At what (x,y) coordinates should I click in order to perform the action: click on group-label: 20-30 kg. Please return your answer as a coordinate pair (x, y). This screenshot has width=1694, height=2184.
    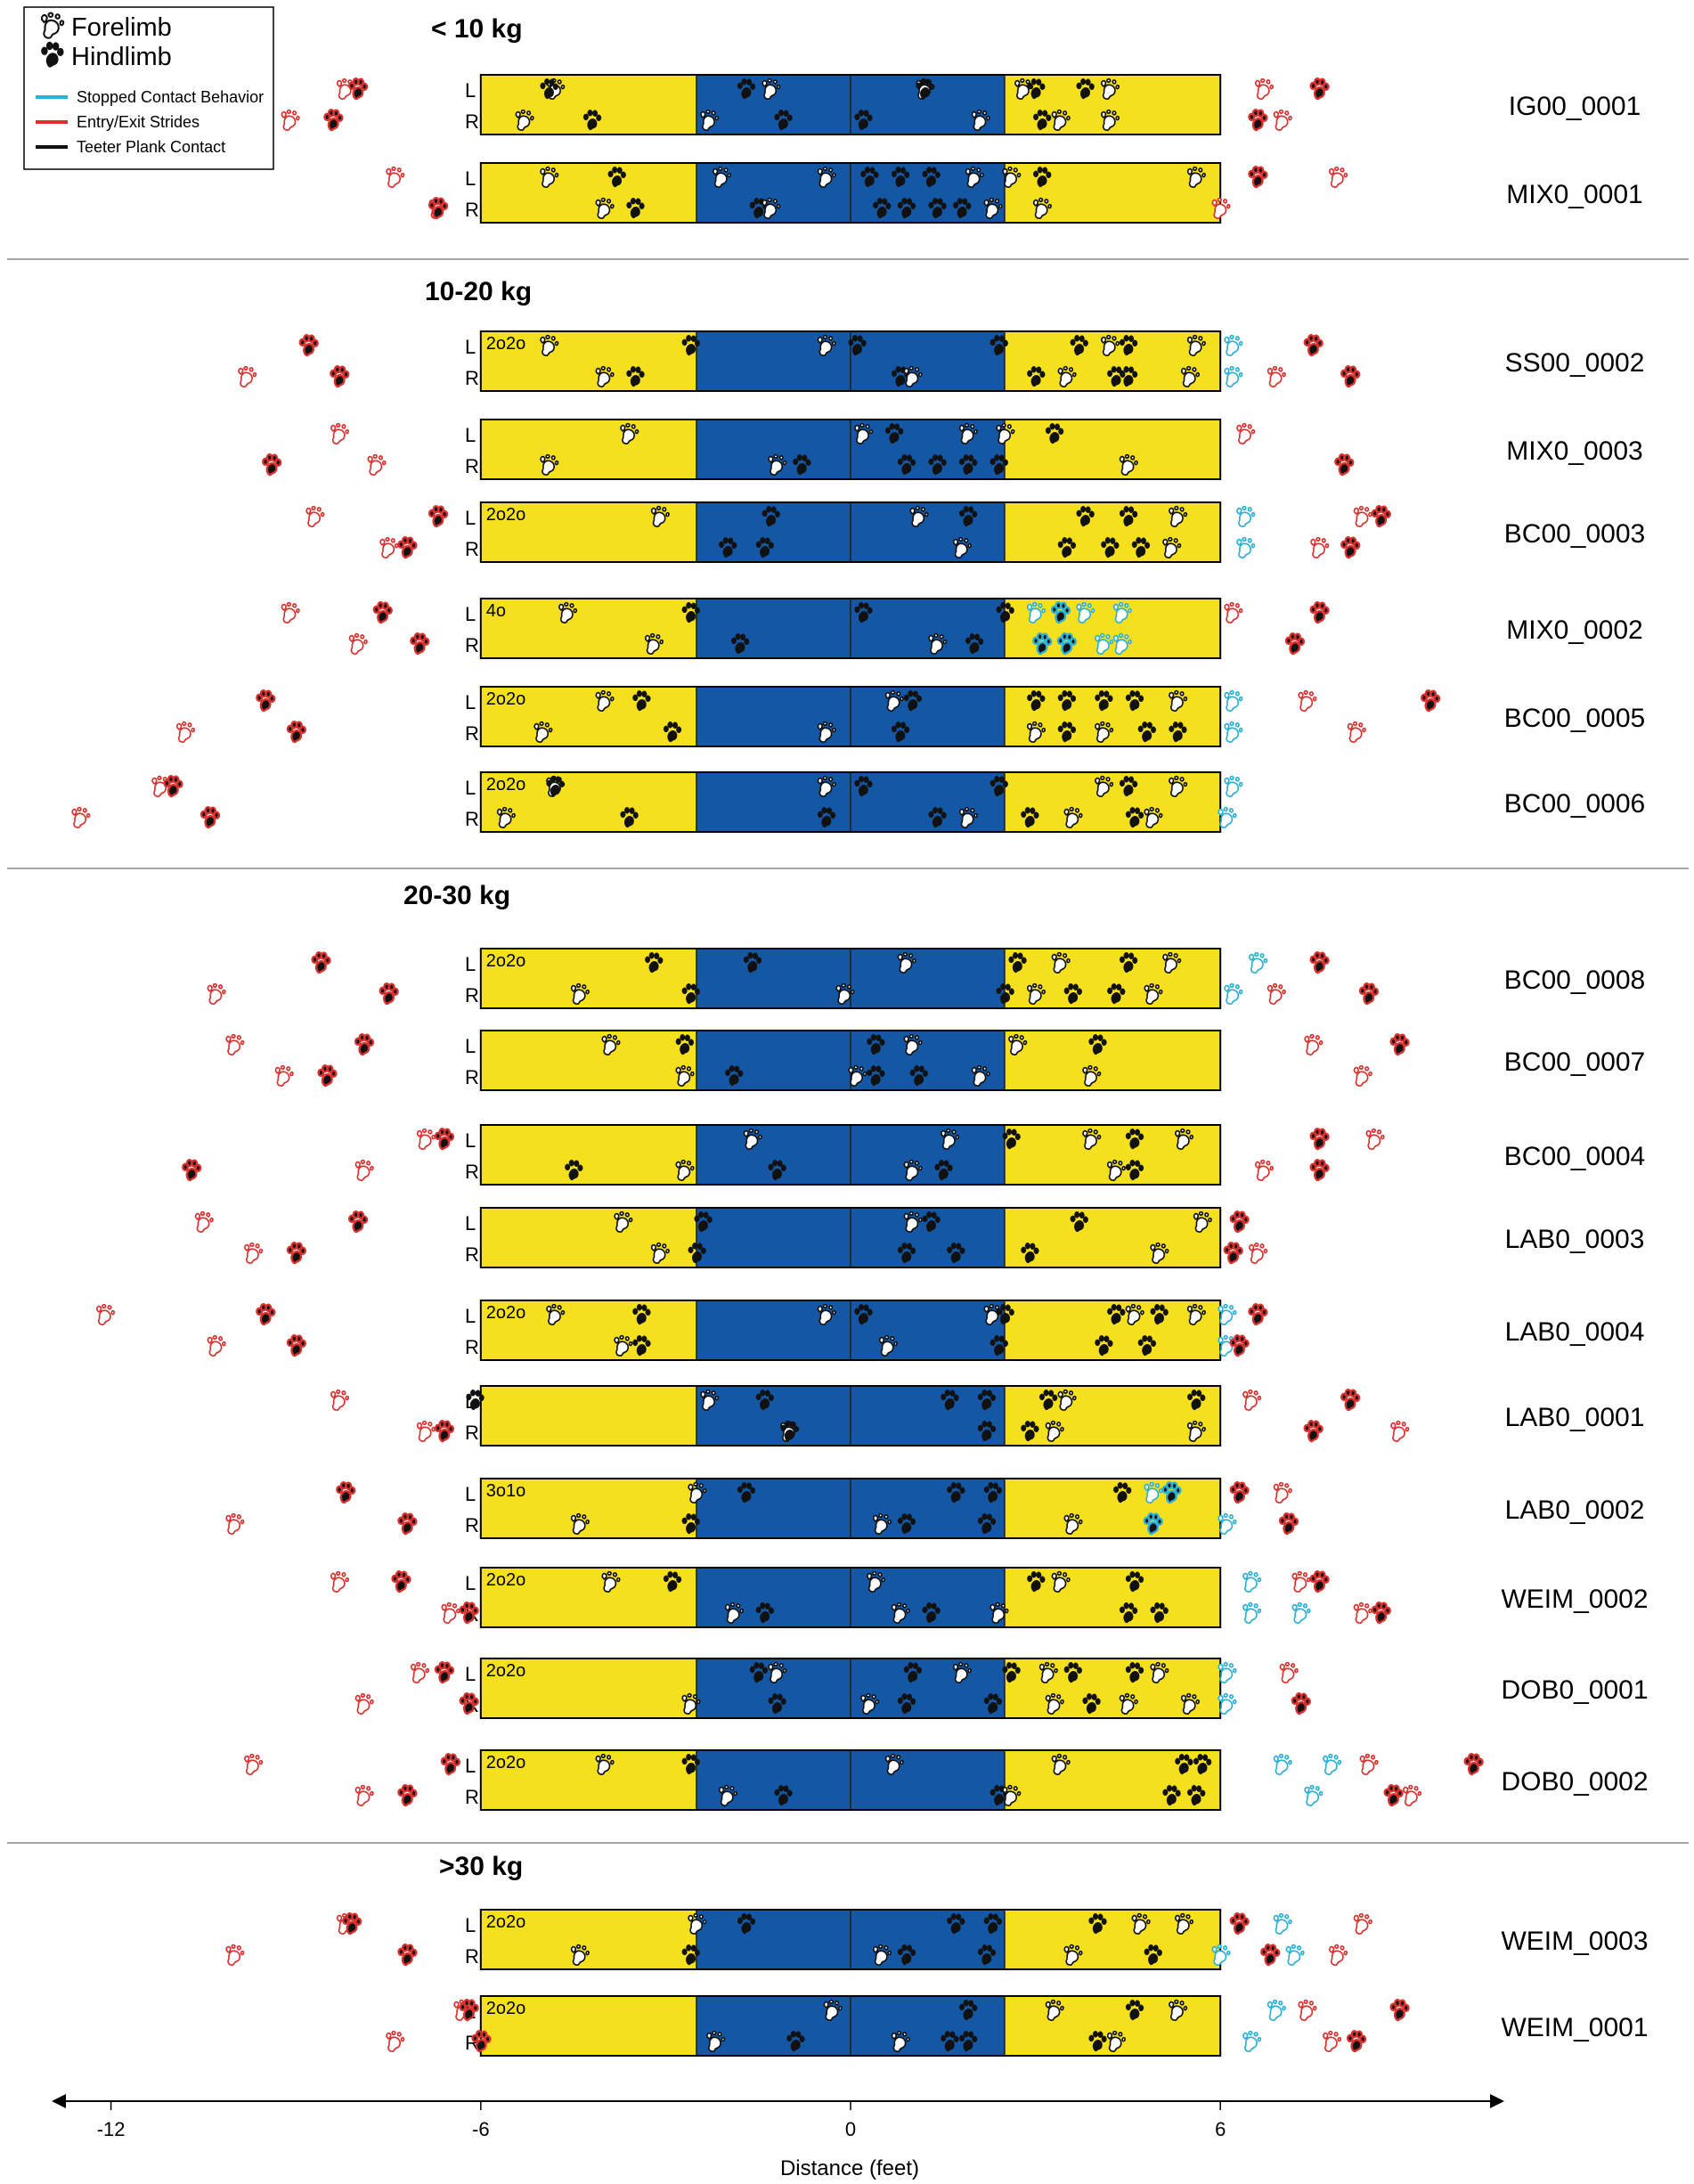
    Looking at the image, I should click on (456, 895).